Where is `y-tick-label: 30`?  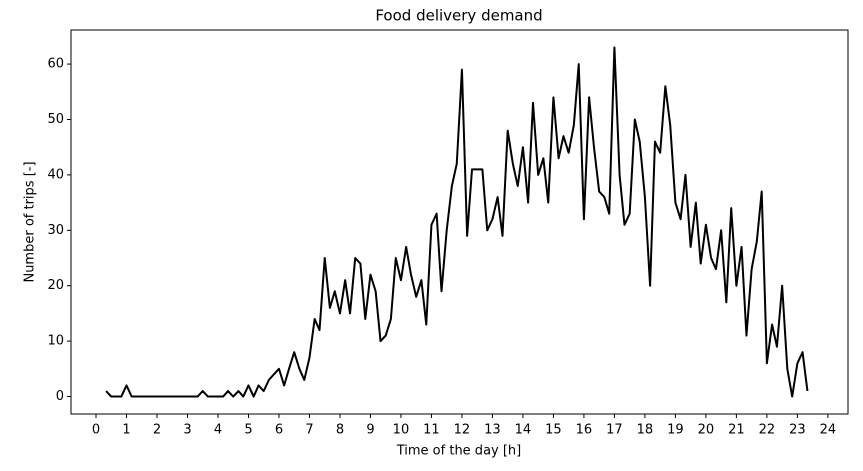 y-tick-label: 30 is located at coordinates (55, 230).